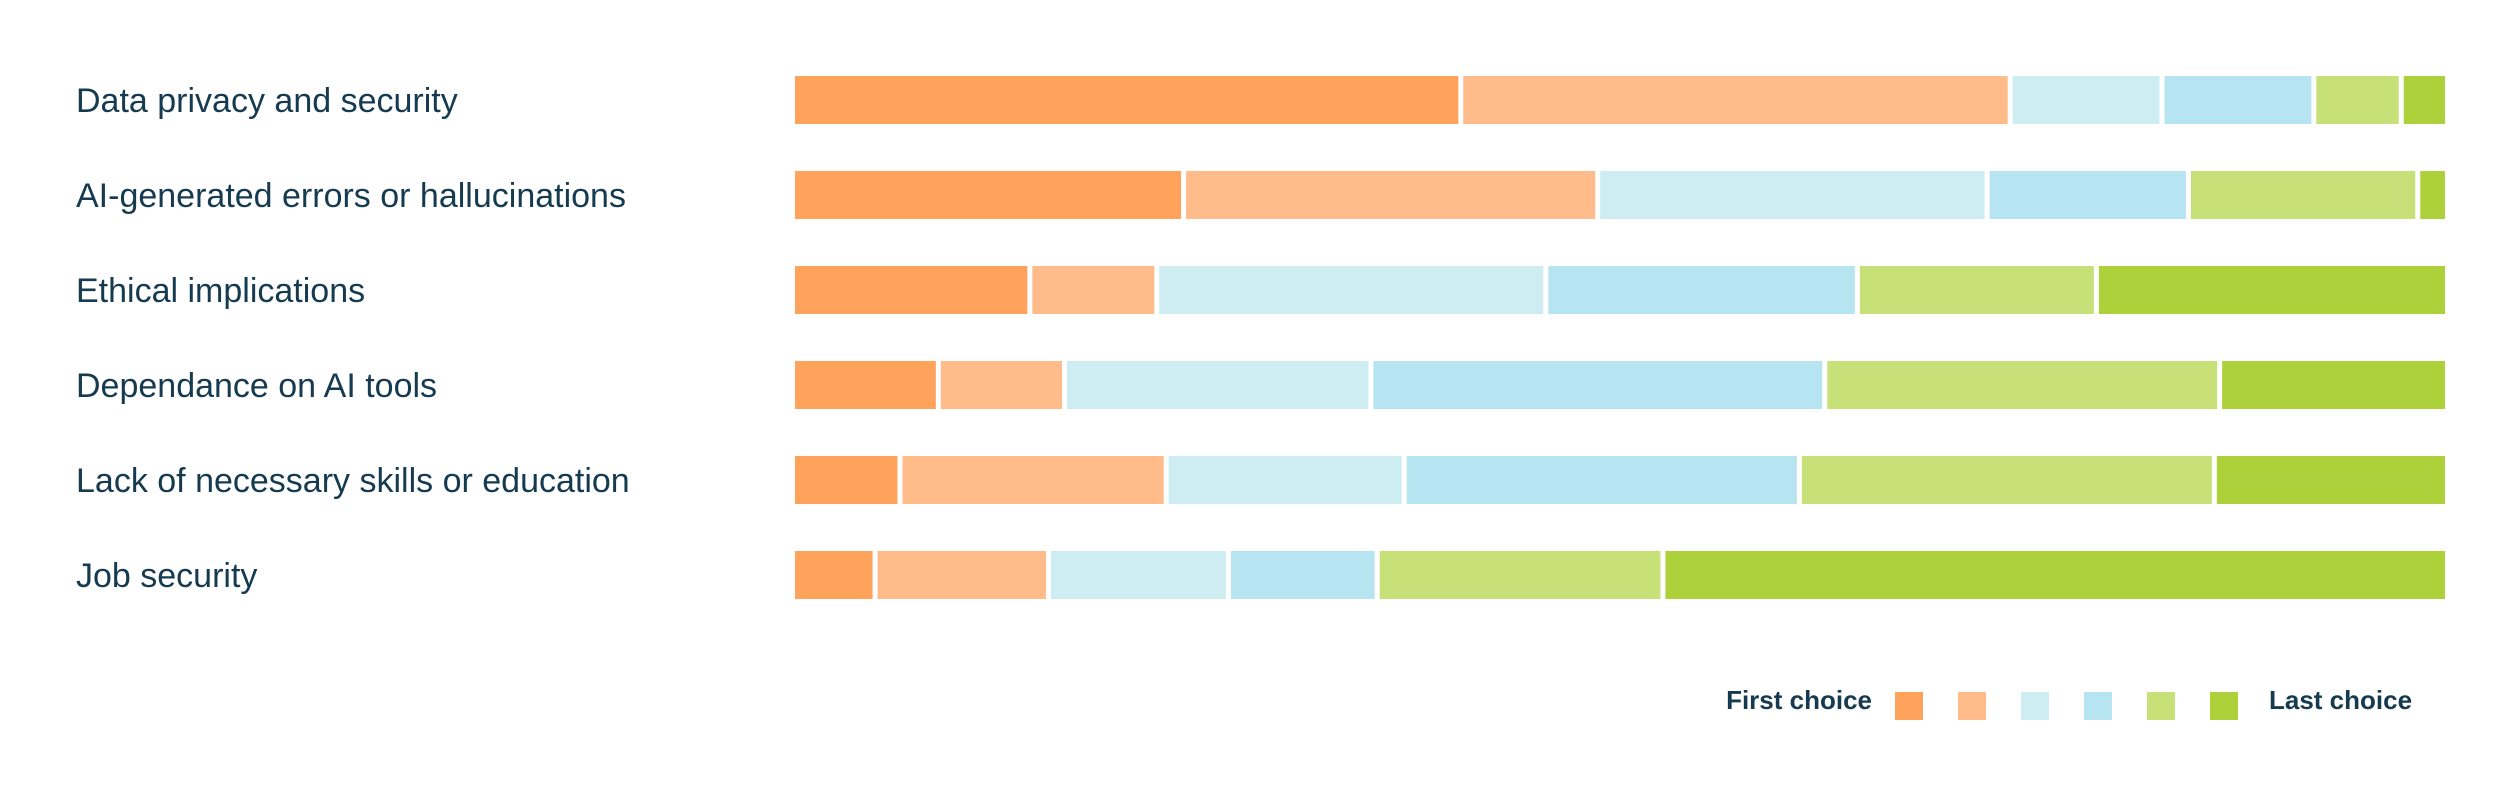 The height and width of the screenshot is (792, 2500). What do you see at coordinates (351, 196) in the screenshot?
I see `category-label: AI-generated errors or hallucinations` at bounding box center [351, 196].